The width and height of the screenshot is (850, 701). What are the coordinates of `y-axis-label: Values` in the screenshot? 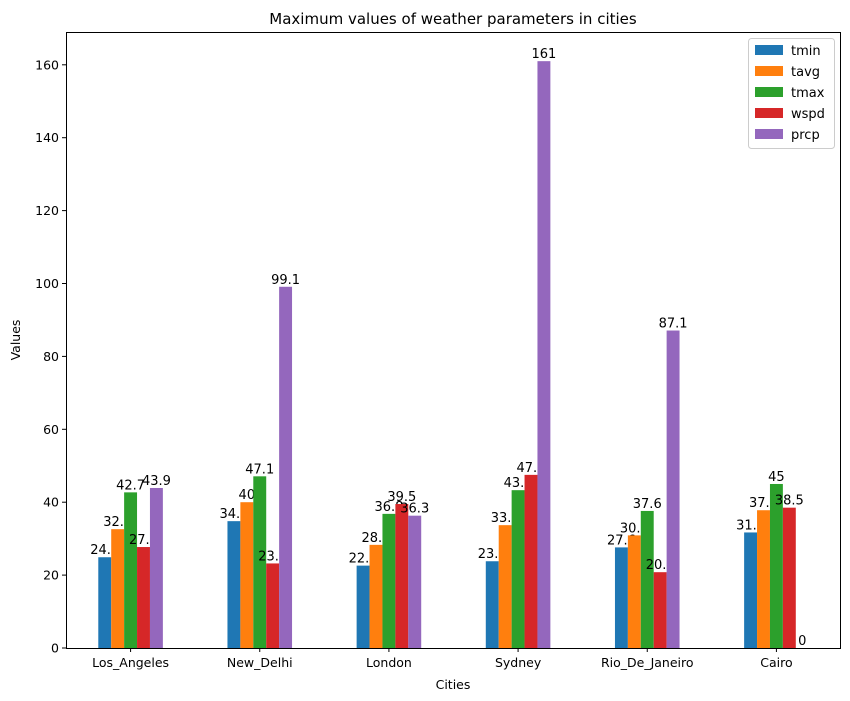 It's located at (15, 340).